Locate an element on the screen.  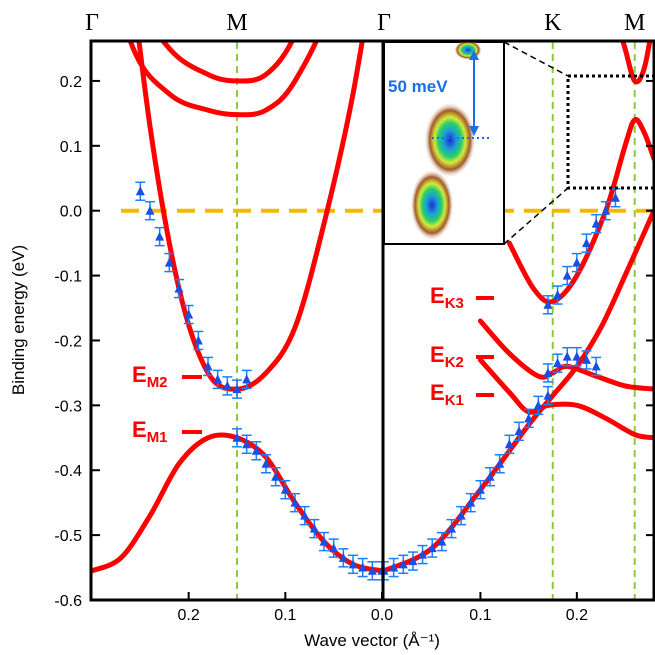
band-label-m1: EM1 is located at coordinates (150, 431).